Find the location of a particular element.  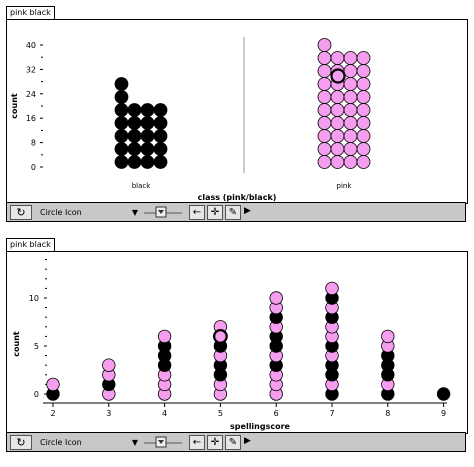

x-tick-label: 8 is located at coordinates (387, 413).